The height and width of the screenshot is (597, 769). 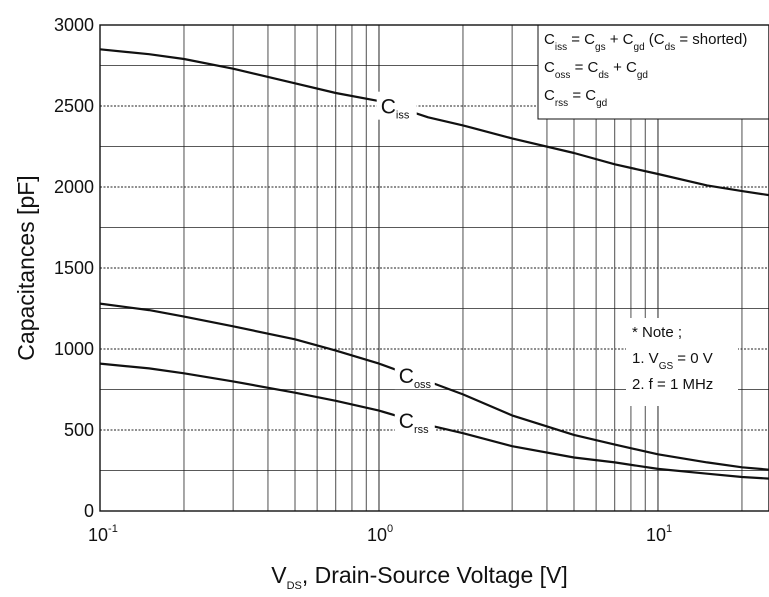 What do you see at coordinates (26, 267) in the screenshot?
I see `y-axis-label: Capacitances [pF]` at bounding box center [26, 267].